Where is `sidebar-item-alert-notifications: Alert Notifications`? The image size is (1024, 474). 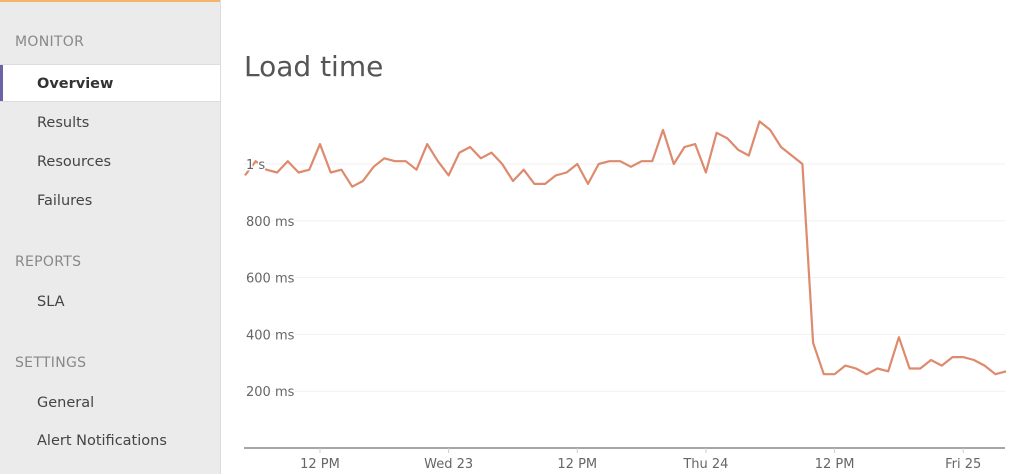
sidebar-item-alert-notifications: Alert Notifications is located at coordinates (102, 441).